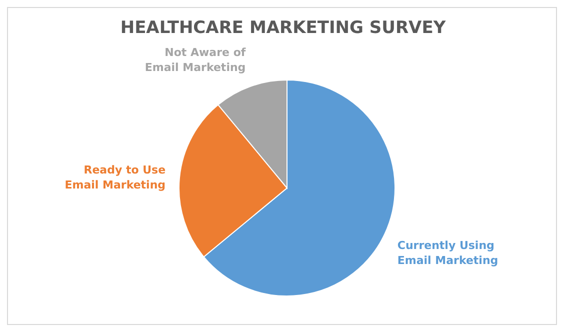 The image size is (566, 336). What do you see at coordinates (115, 178) in the screenshot?
I see `slice-label: Ready to Use Email Marketing` at bounding box center [115, 178].